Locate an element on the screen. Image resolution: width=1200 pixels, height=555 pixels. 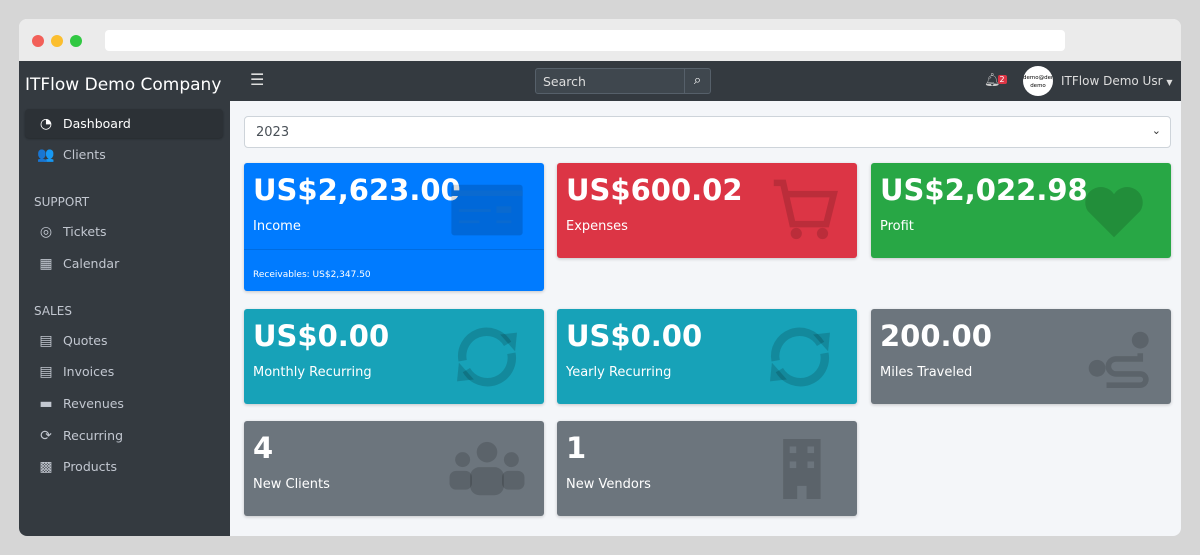
caret-down-icon: ▼ is located at coordinates (1169, 82).